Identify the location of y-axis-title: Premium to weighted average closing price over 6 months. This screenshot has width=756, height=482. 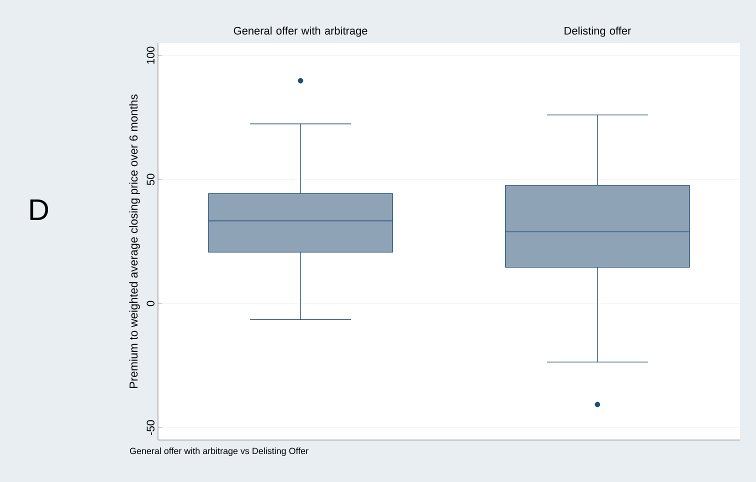
(134, 241).